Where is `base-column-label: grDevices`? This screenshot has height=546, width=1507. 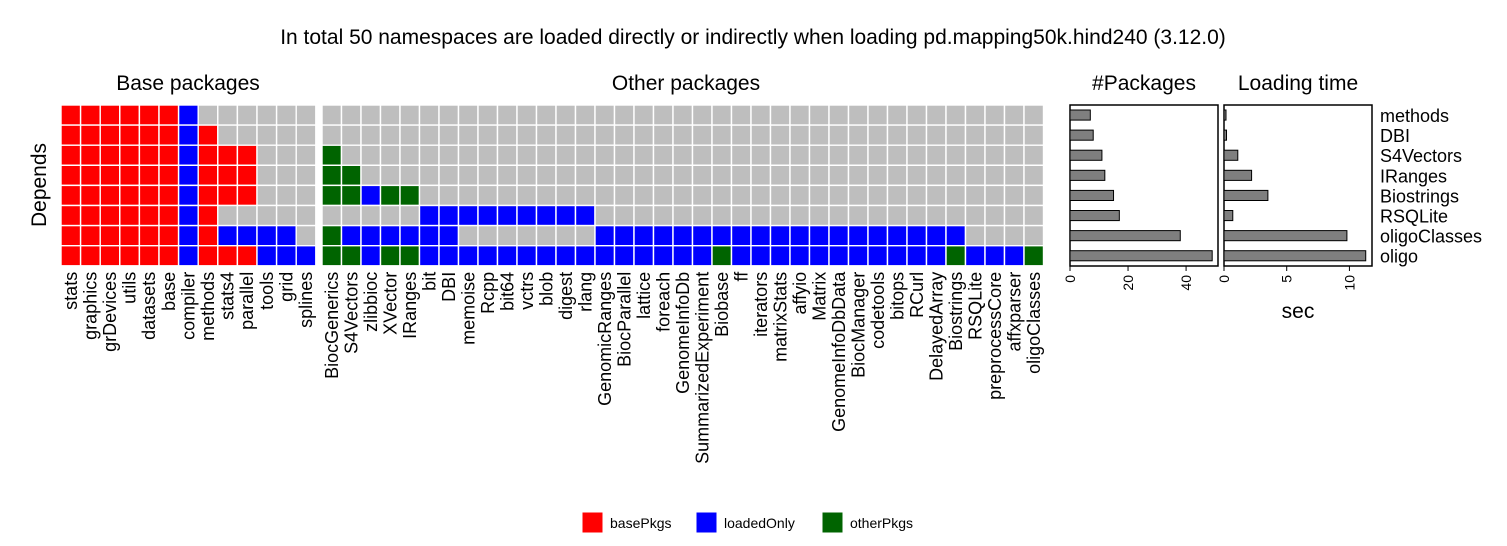
base-column-label: grDevices is located at coordinates (110, 312).